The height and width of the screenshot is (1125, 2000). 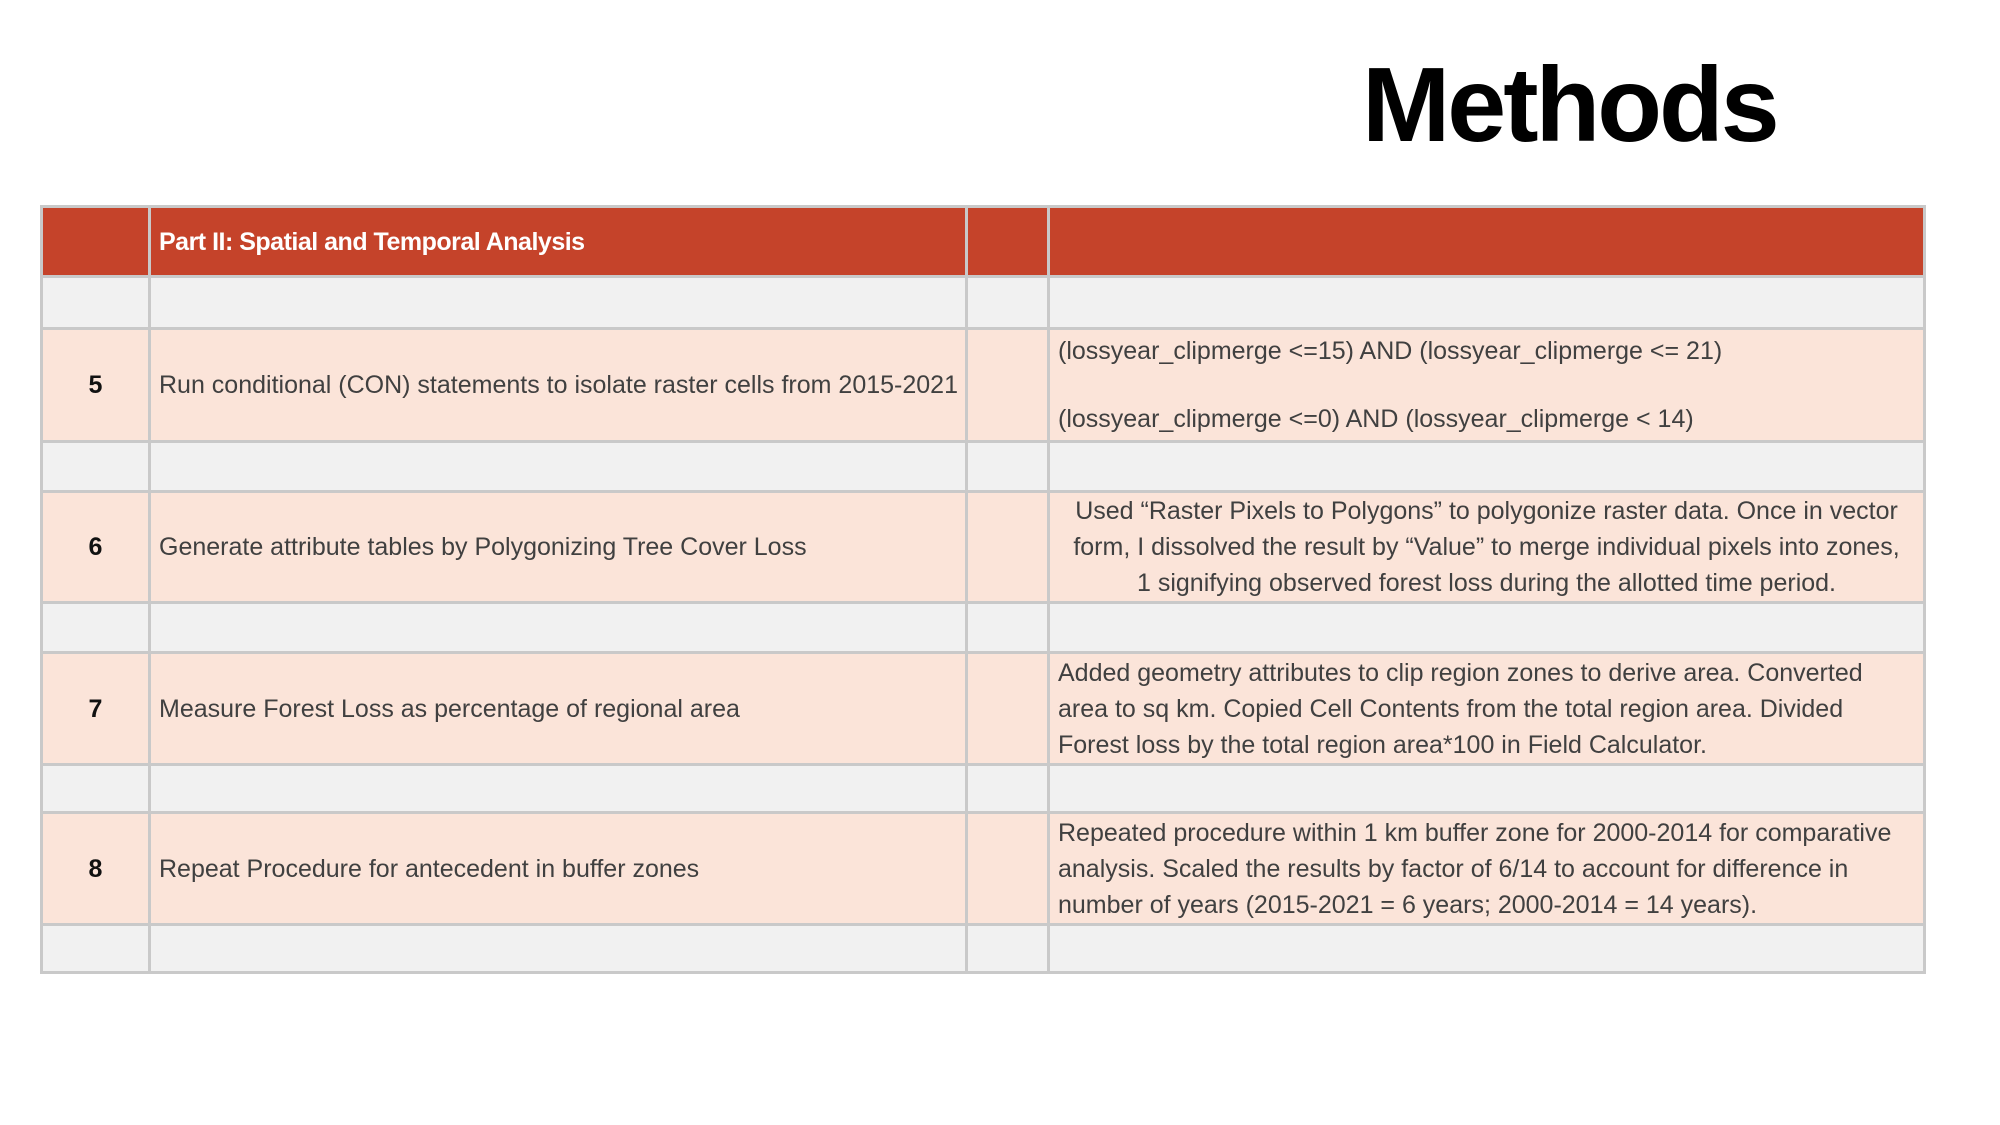 I want to click on step-number: 5, so click(x=95, y=385).